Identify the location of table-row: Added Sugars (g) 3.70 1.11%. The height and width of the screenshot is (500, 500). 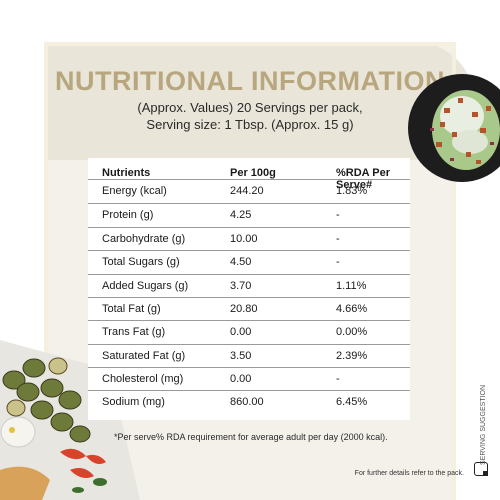
(249, 286).